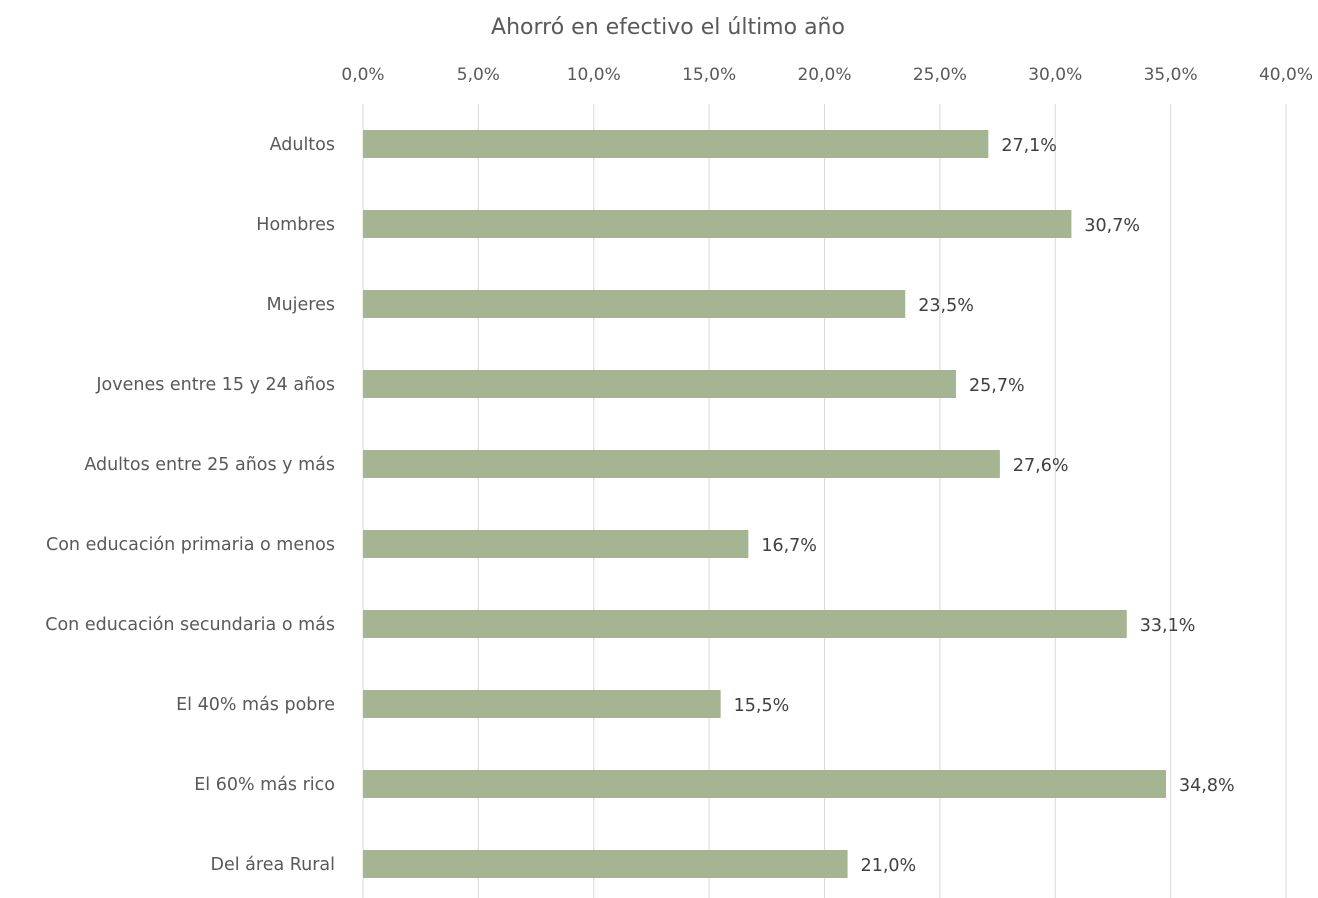 The width and height of the screenshot is (1318, 898). What do you see at coordinates (209, 465) in the screenshot?
I see `category-label: Adultos entre 25 años y más` at bounding box center [209, 465].